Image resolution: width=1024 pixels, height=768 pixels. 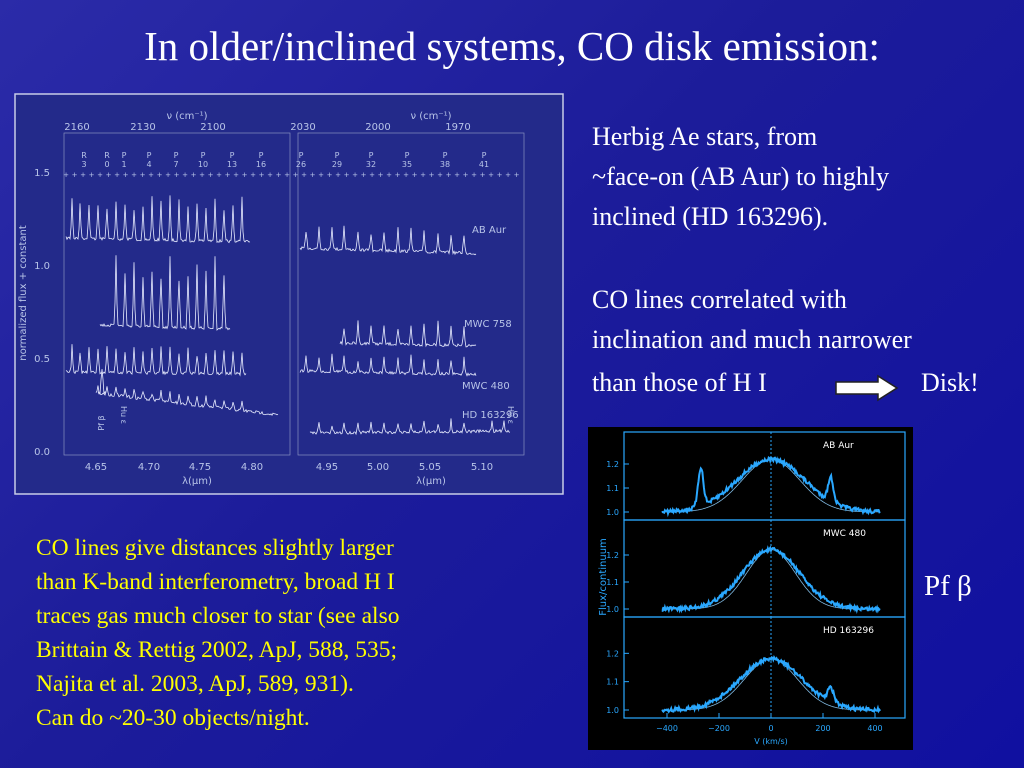 What do you see at coordinates (867, 388) in the screenshot?
I see `arrow` at bounding box center [867, 388].